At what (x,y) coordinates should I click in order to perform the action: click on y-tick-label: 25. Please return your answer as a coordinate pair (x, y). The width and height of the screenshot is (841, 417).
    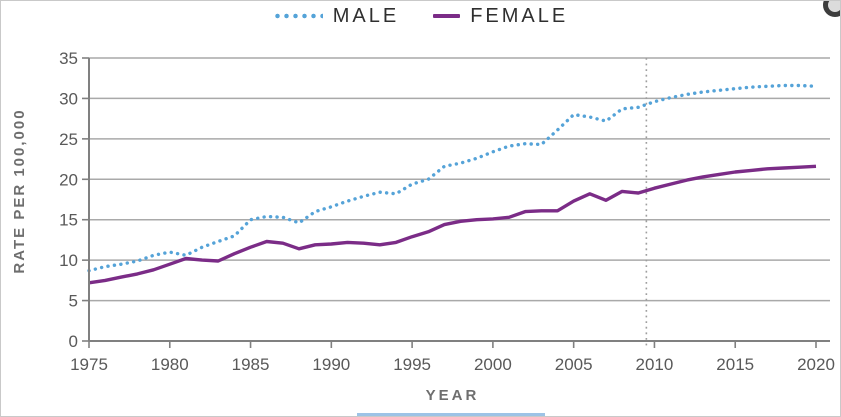
    Looking at the image, I should click on (68, 139).